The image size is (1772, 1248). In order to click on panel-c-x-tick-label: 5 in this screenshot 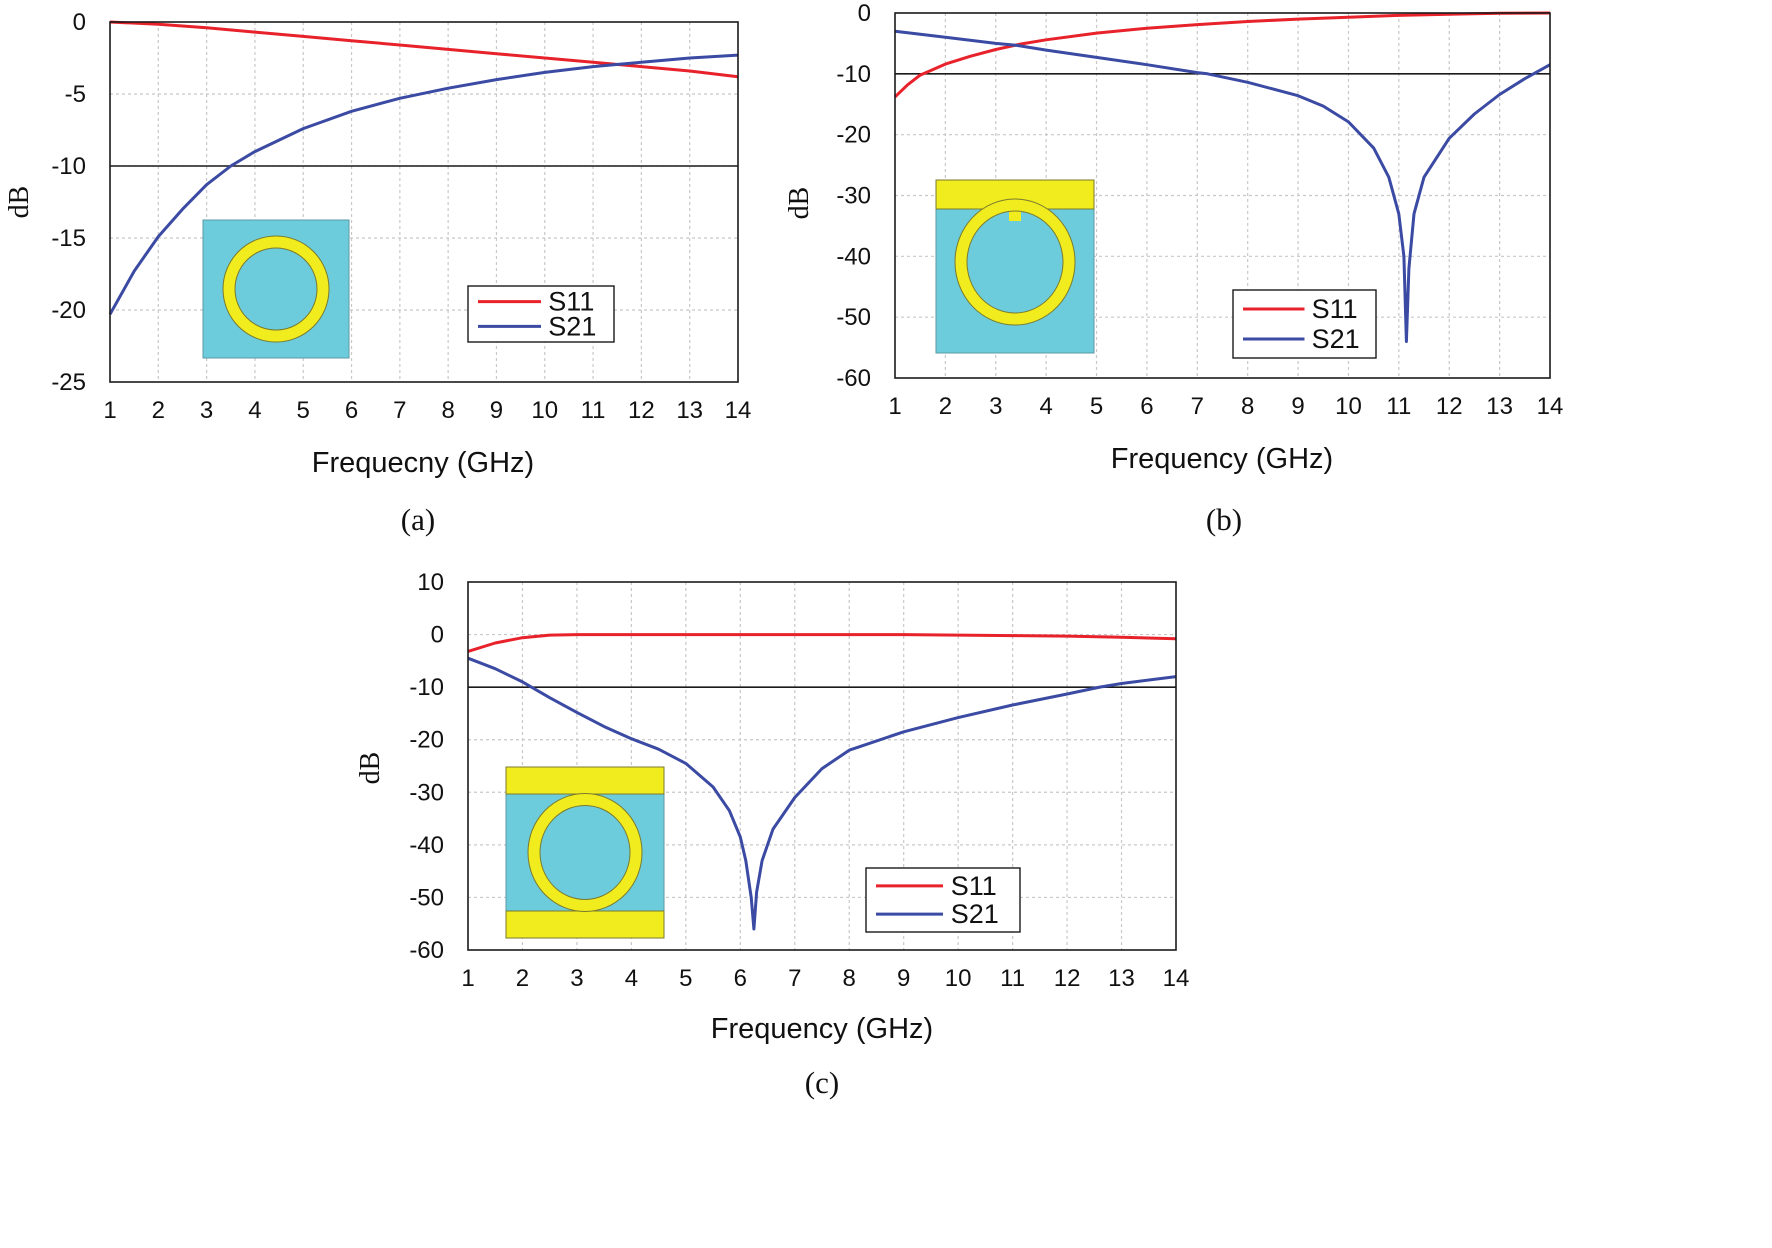, I will do `click(685, 978)`.